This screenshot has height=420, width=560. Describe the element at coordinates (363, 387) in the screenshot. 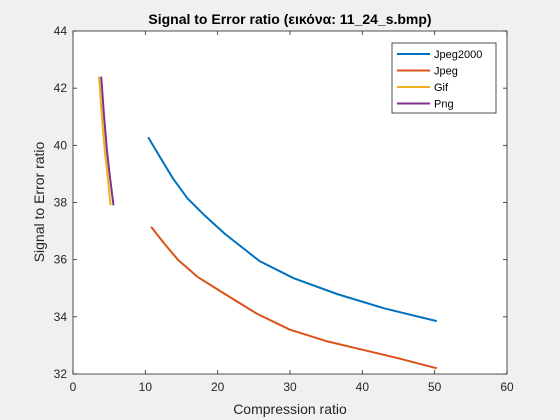

I see `x-tick-label: 40` at that location.